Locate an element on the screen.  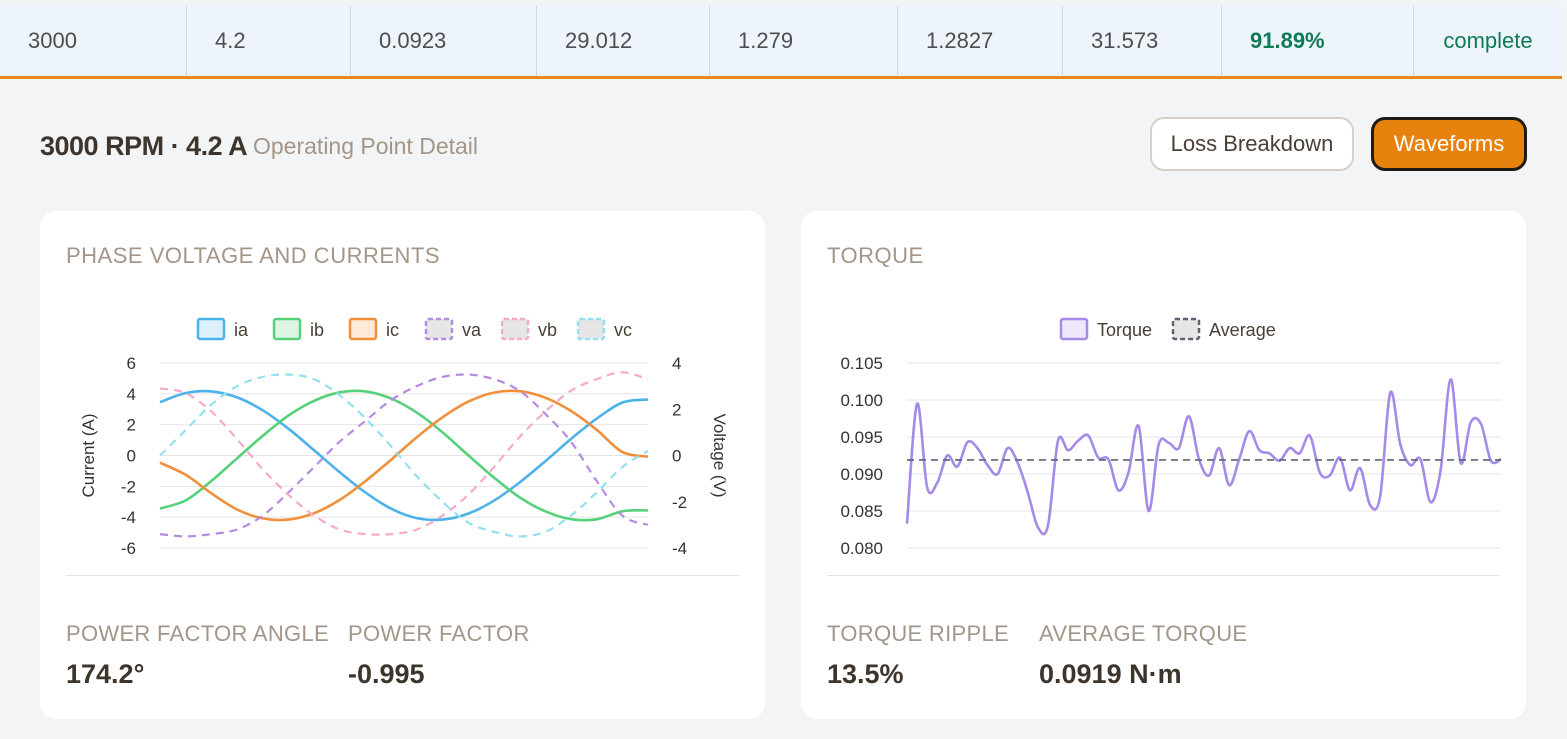
table-cell-torque: 0.0923 is located at coordinates (444, 41).